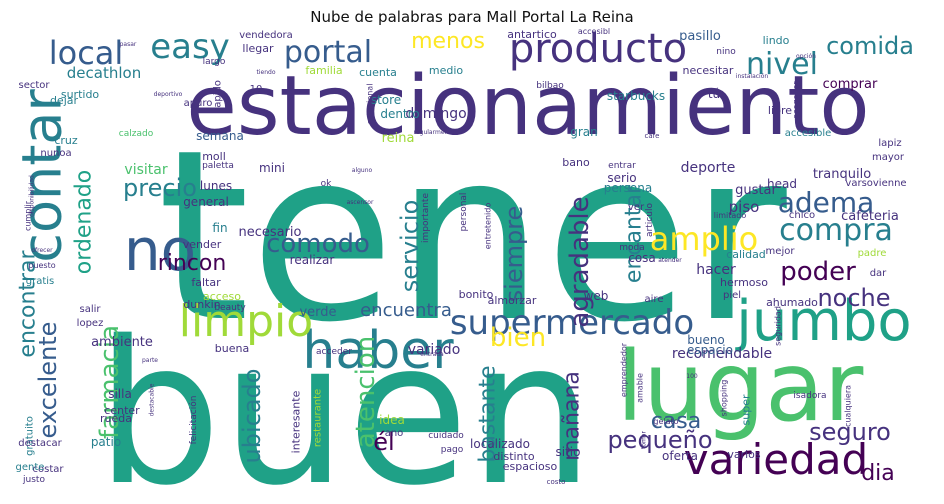 Image resolution: width=944 pixels, height=504 pixels. What do you see at coordinates (850, 432) in the screenshot?
I see `word-38: seguro` at bounding box center [850, 432].